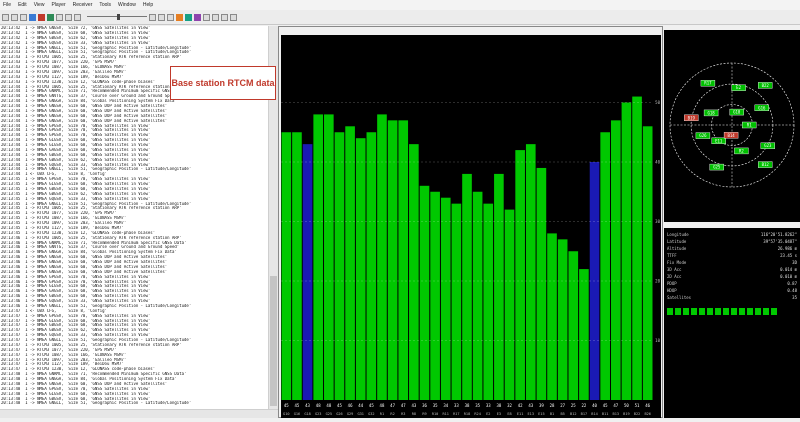  What do you see at coordinates (14, 17) in the screenshot?
I see `port-icon` at bounding box center [14, 17].